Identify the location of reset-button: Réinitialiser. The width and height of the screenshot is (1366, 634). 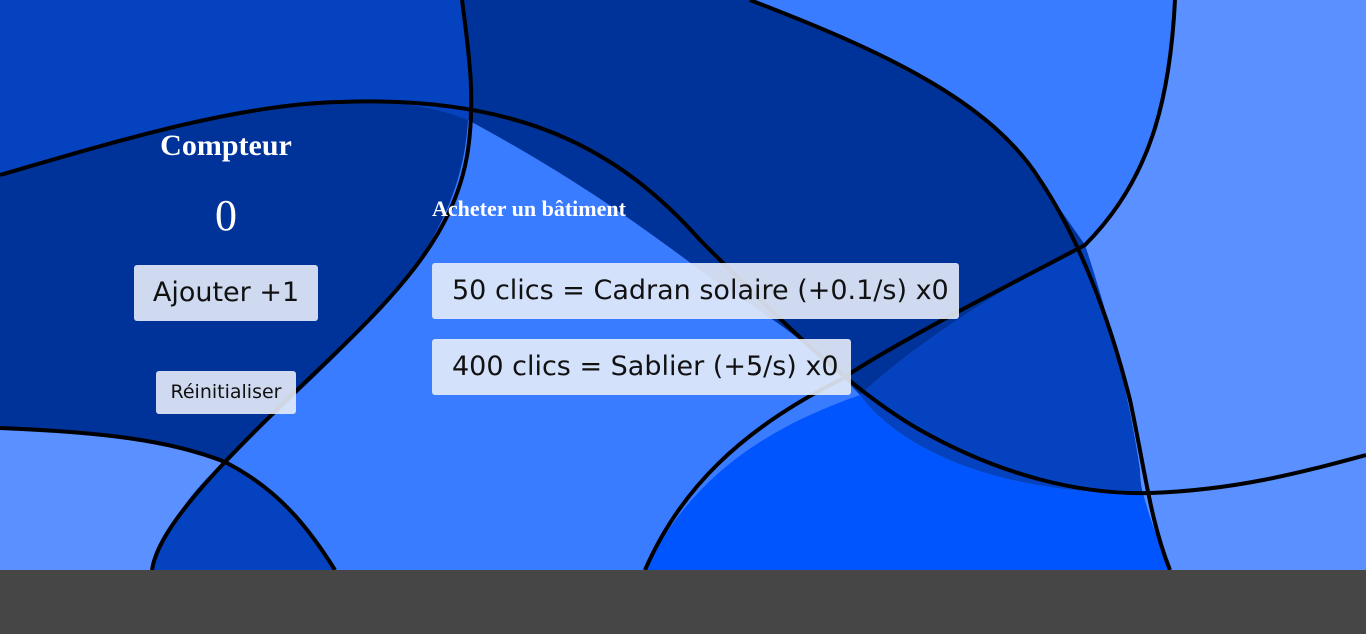
(226, 392).